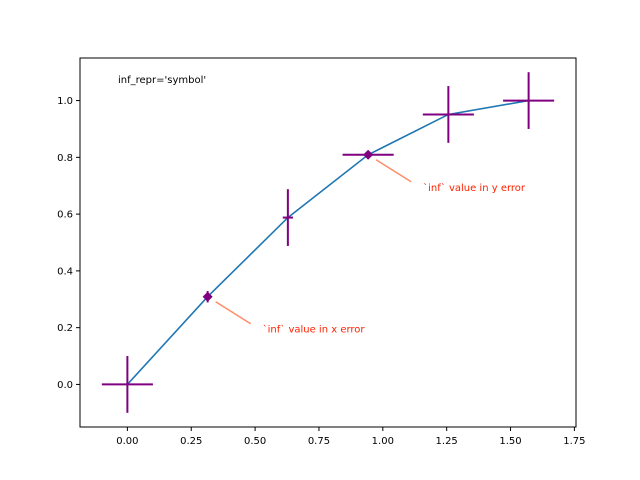 The width and height of the screenshot is (640, 480). What do you see at coordinates (162, 80) in the screenshot?
I see `corner-text: inf_repr='symbol'` at bounding box center [162, 80].